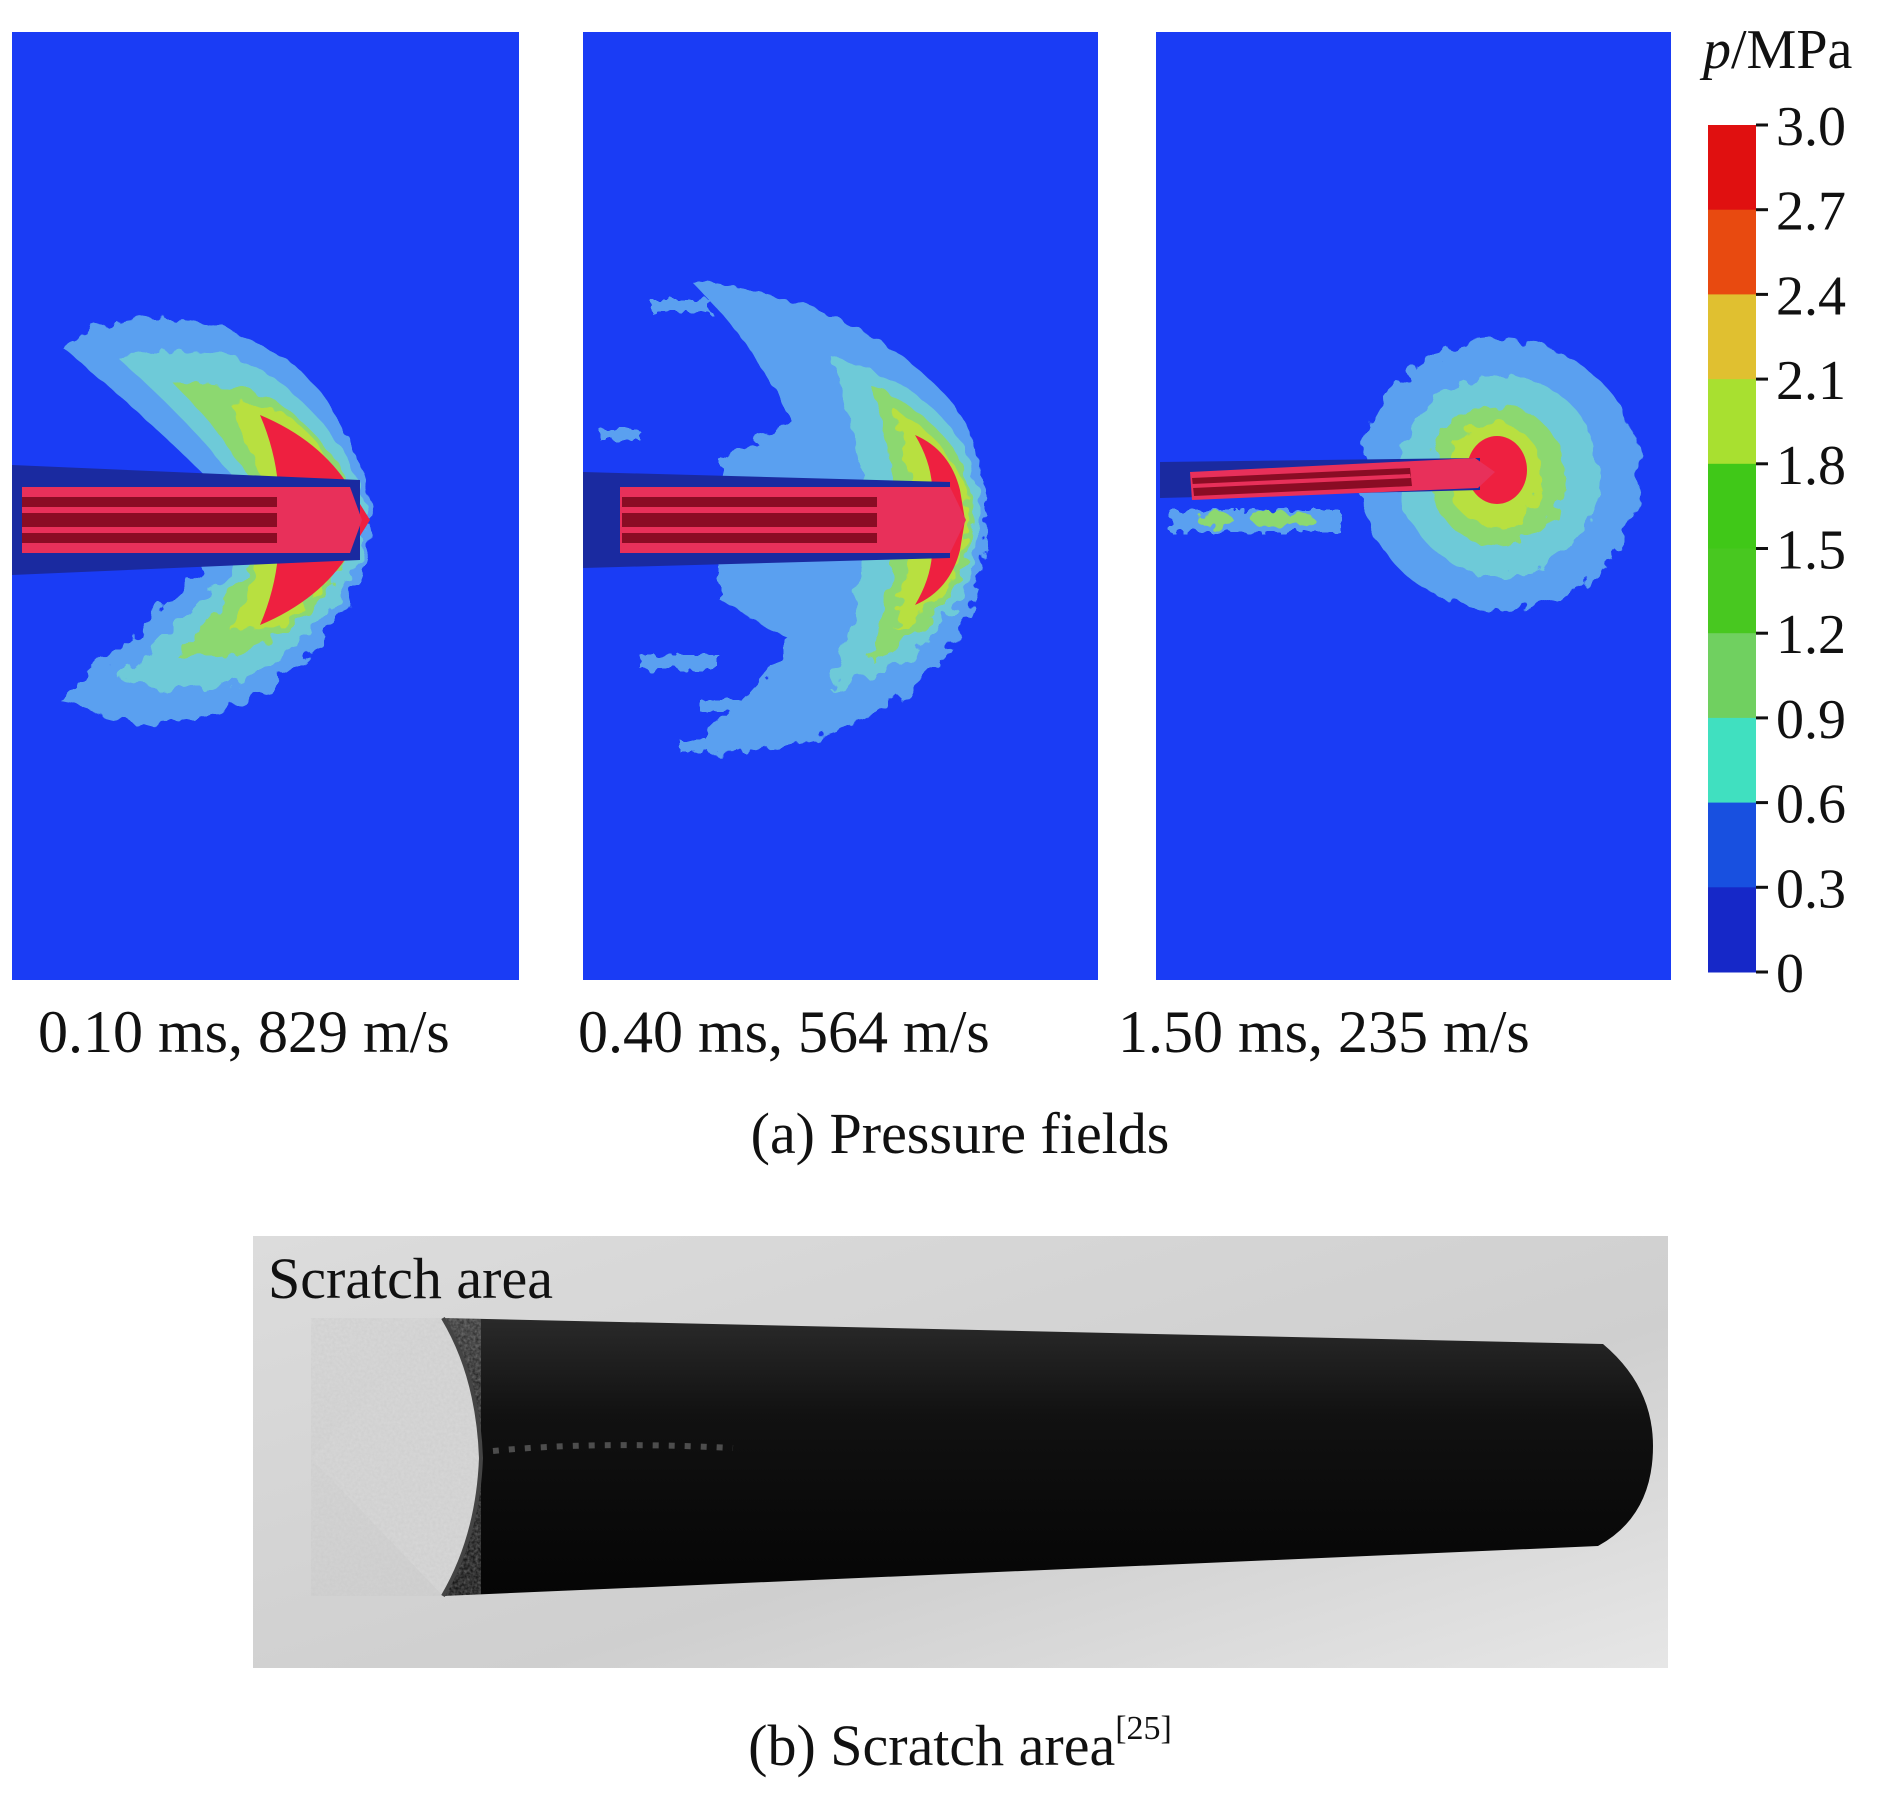 The width and height of the screenshot is (1890, 1795). What do you see at coordinates (1143, 1728) in the screenshot?
I see `caption-b-ref: [25]` at bounding box center [1143, 1728].